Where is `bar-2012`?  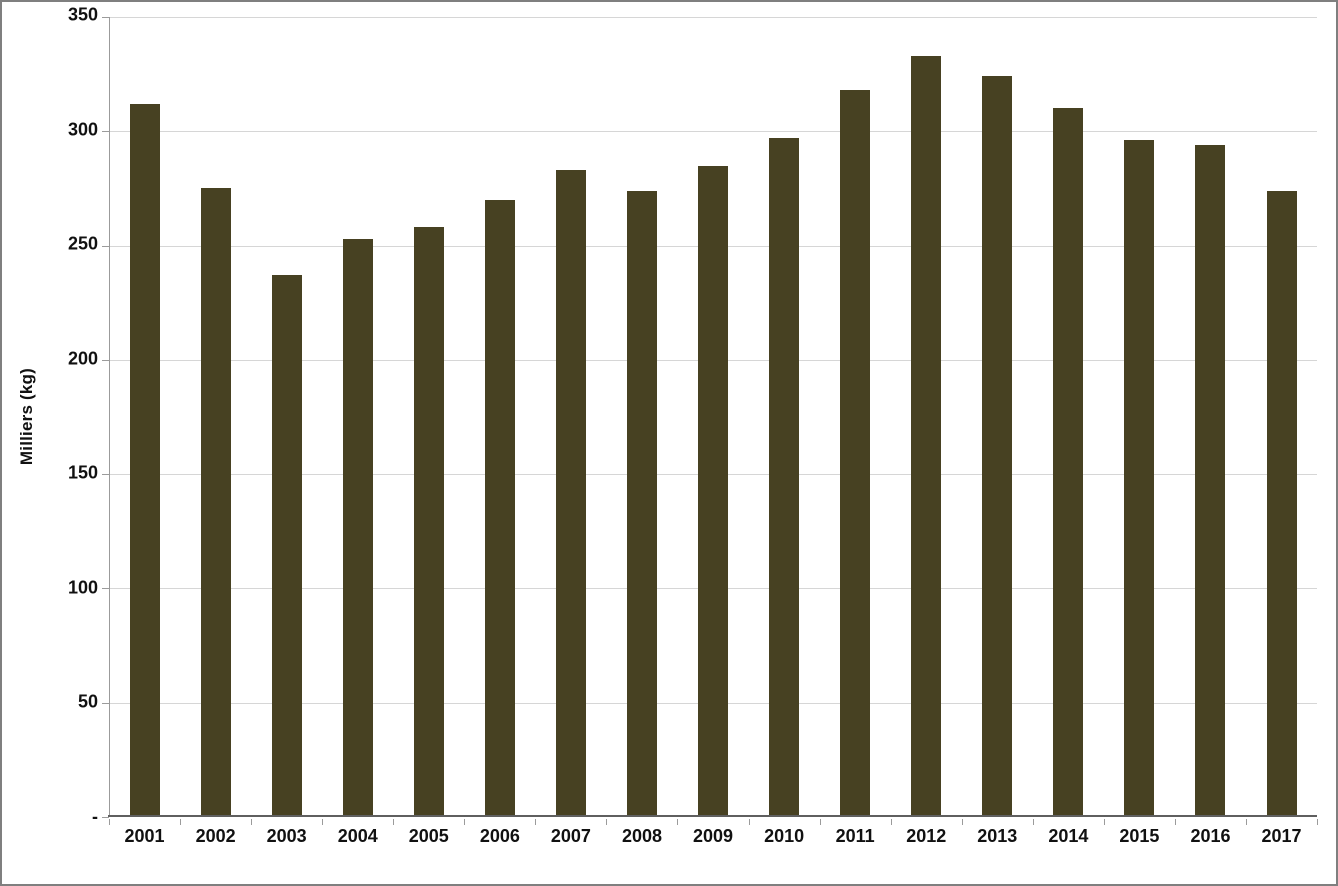 bar-2012 is located at coordinates (926, 436).